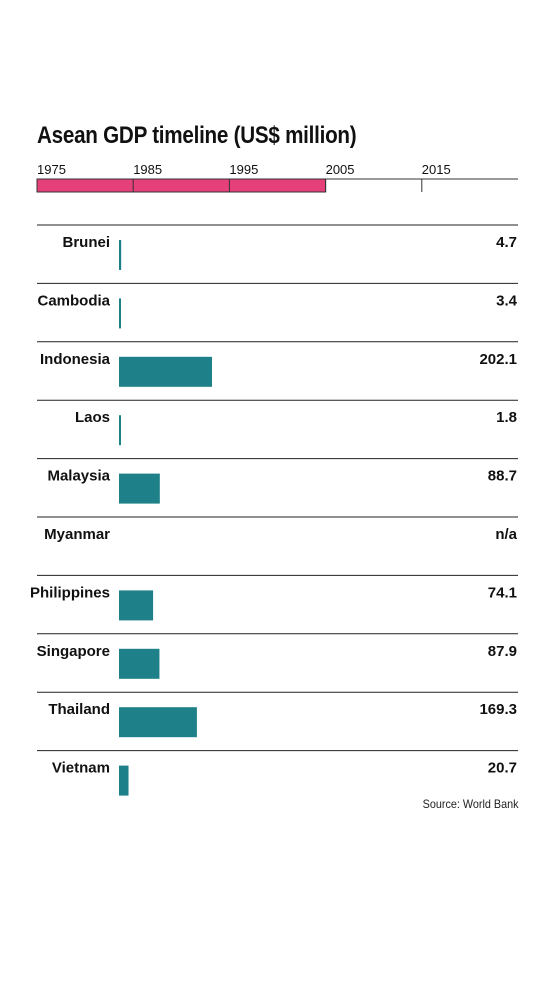 This screenshot has height=1000, width=555. Describe the element at coordinates (506, 417) in the screenshot. I see `value-label: 1.8` at that location.